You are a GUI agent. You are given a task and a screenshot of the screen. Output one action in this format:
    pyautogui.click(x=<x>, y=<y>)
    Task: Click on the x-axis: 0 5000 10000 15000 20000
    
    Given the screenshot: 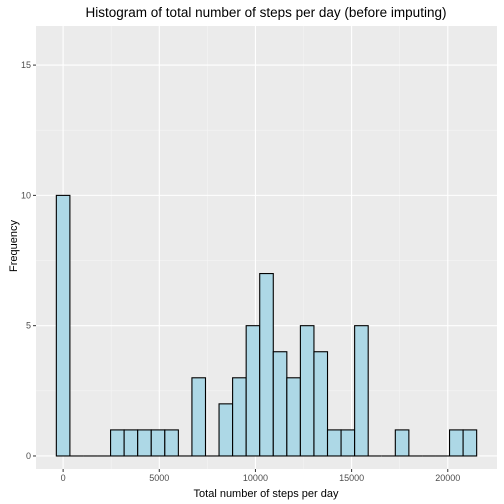 What is the action you would take?
    pyautogui.click(x=260, y=476)
    